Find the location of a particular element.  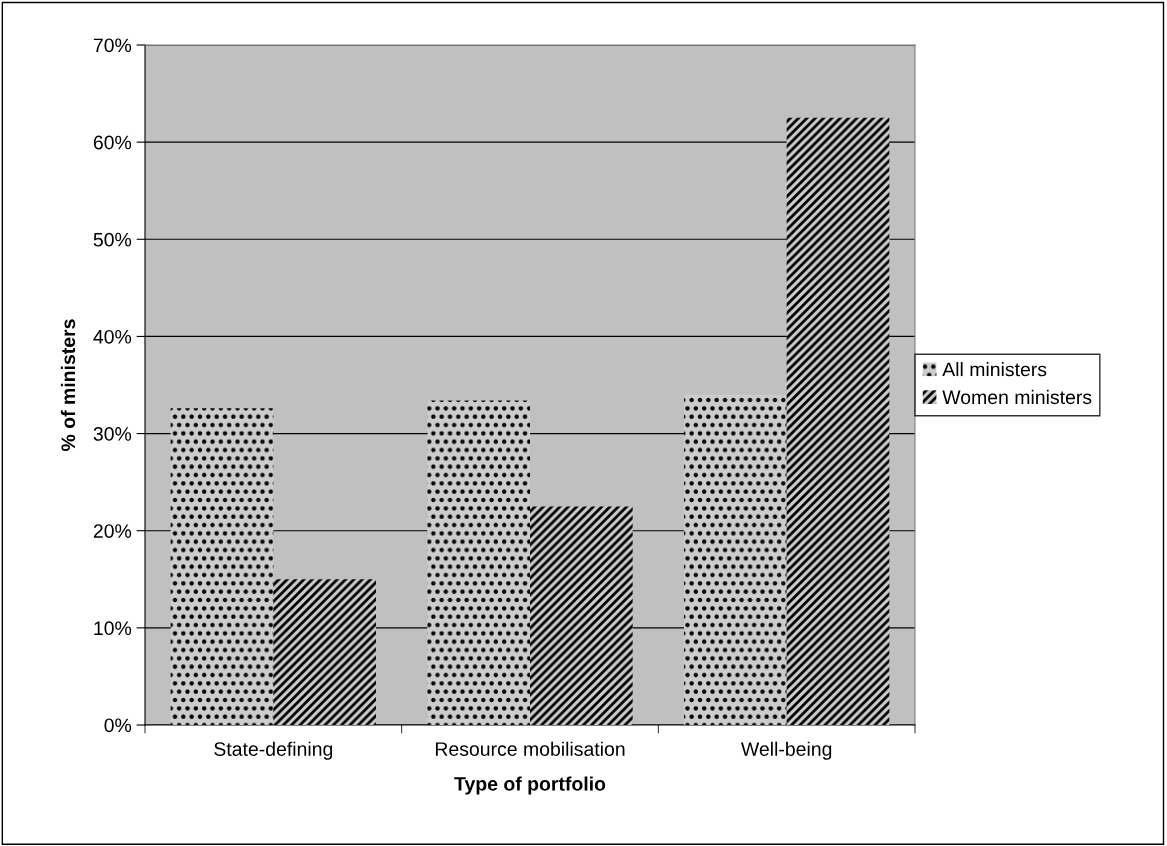

x-tick-label: Resource mobilisation is located at coordinates (530, 748).